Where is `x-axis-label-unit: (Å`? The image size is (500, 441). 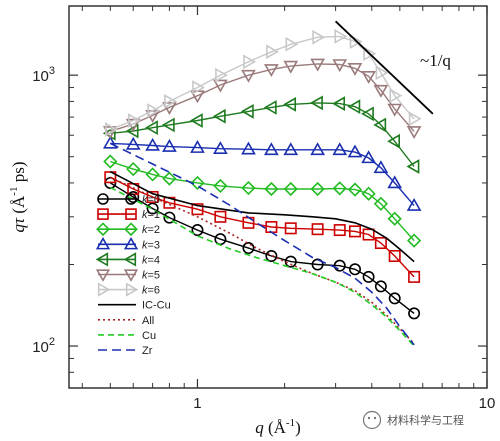
x-axis-label-unit: (Å is located at coordinates (275, 427).